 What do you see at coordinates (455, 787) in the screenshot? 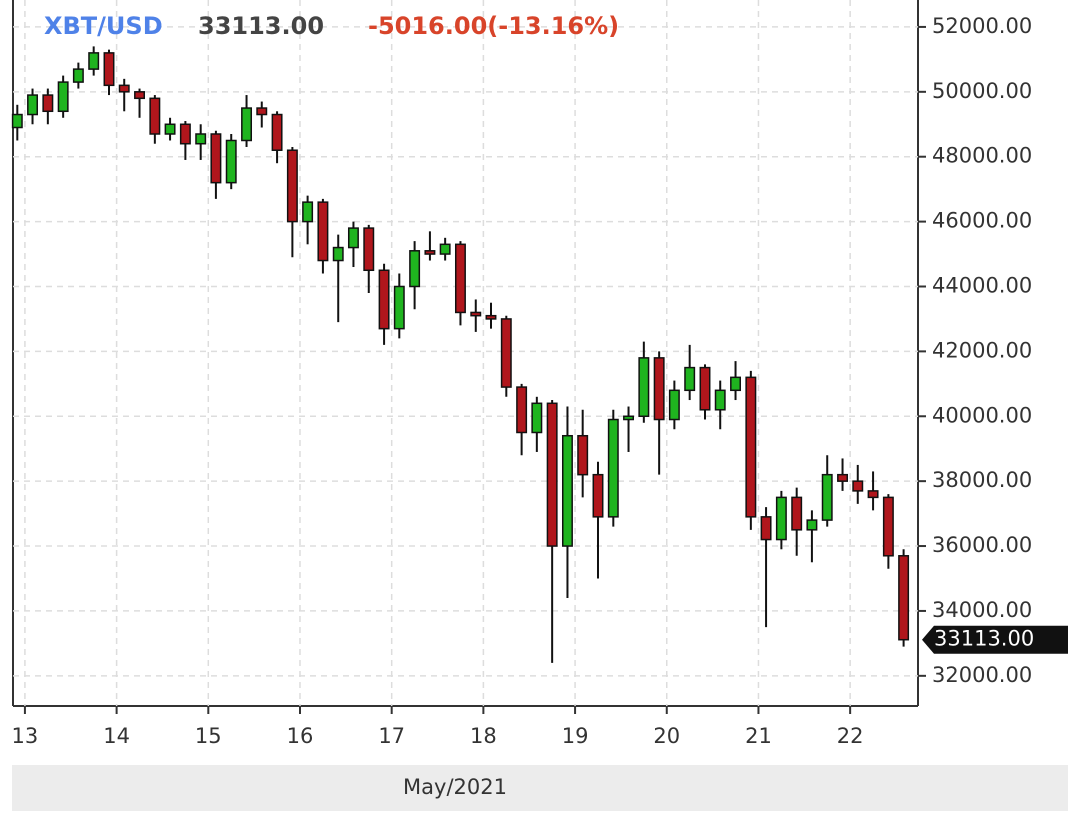
I see `x-axis-label: May/2021` at bounding box center [455, 787].